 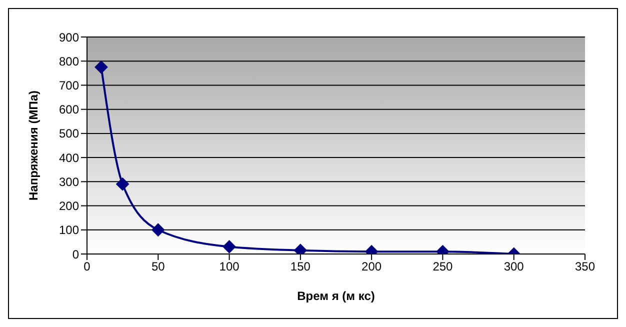 I want to click on x-axis-title: Врем я (м кс), so click(x=336, y=296).